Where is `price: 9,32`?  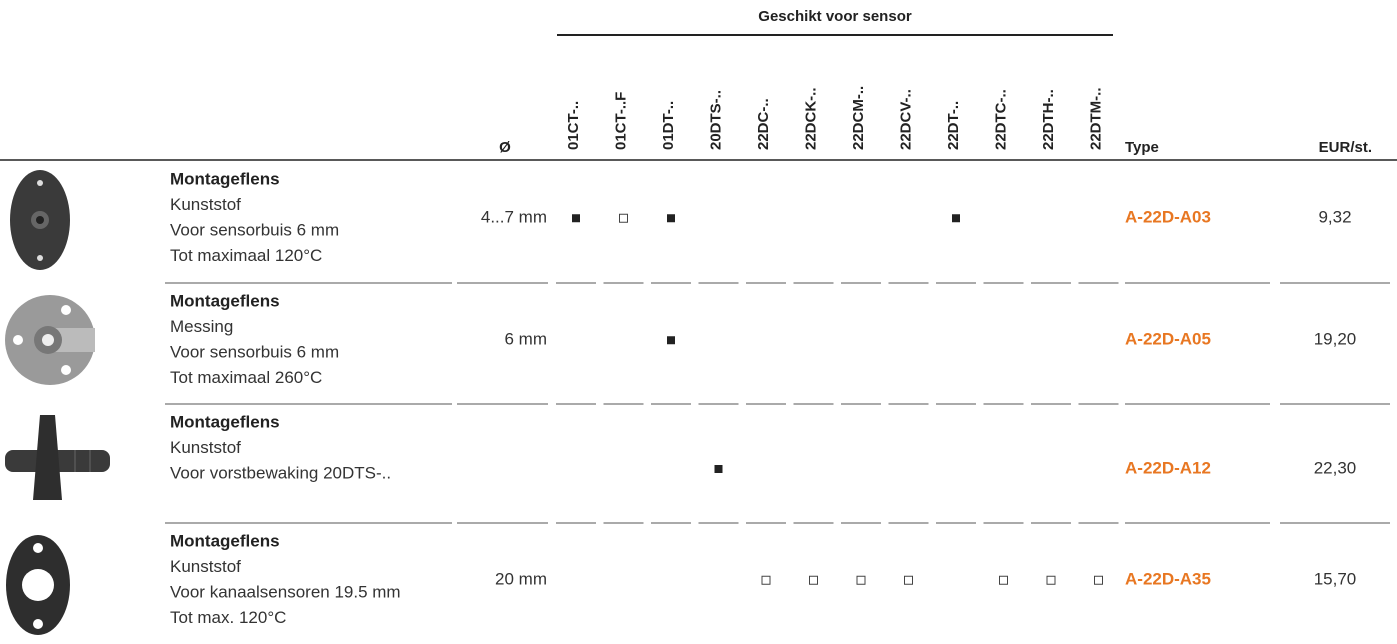 price: 9,32 is located at coordinates (1334, 217).